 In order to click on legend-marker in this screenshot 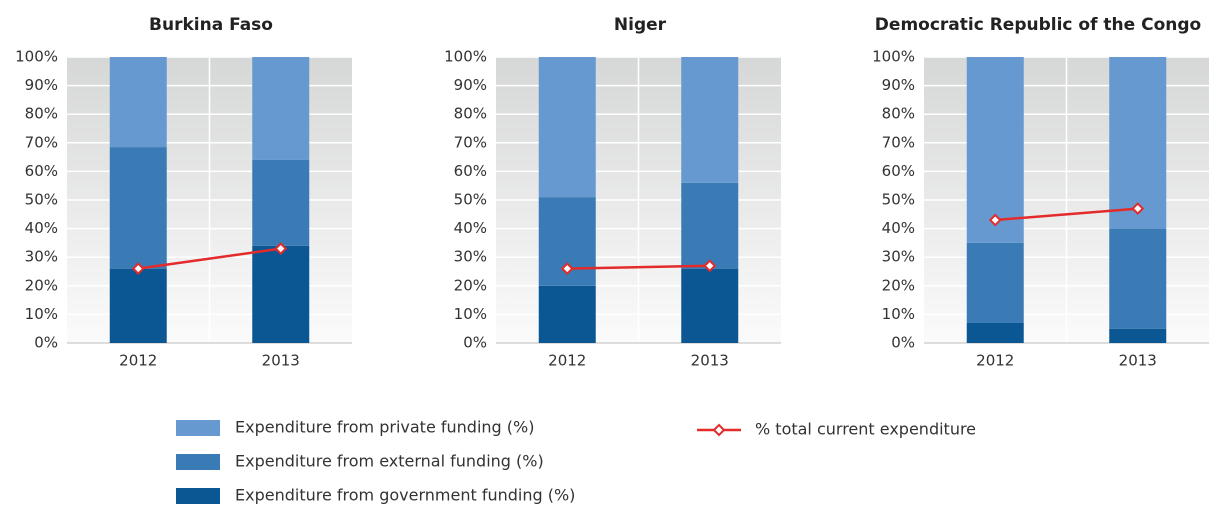, I will do `click(719, 430)`.